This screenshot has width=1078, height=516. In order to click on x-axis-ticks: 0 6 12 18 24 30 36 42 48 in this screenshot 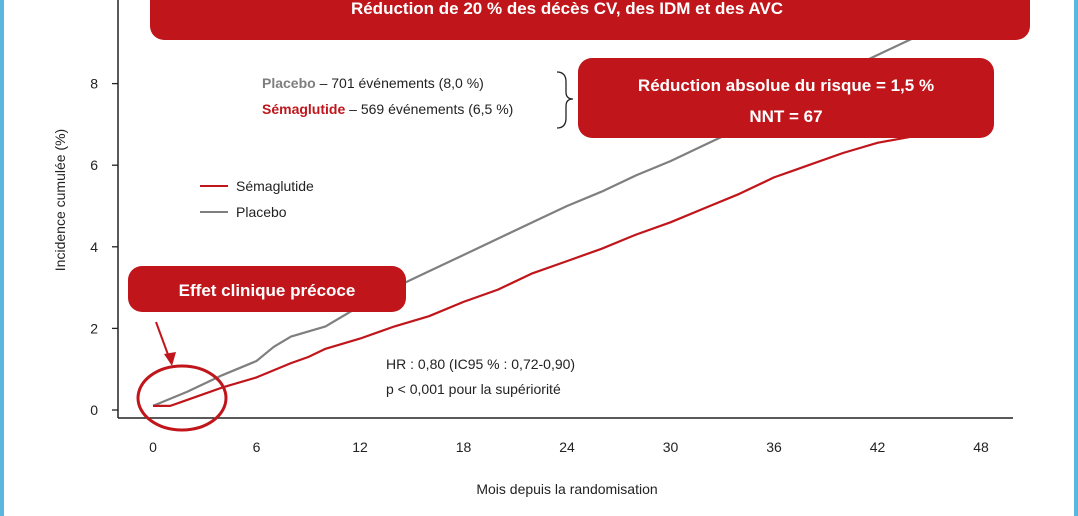, I will do `click(569, 447)`.